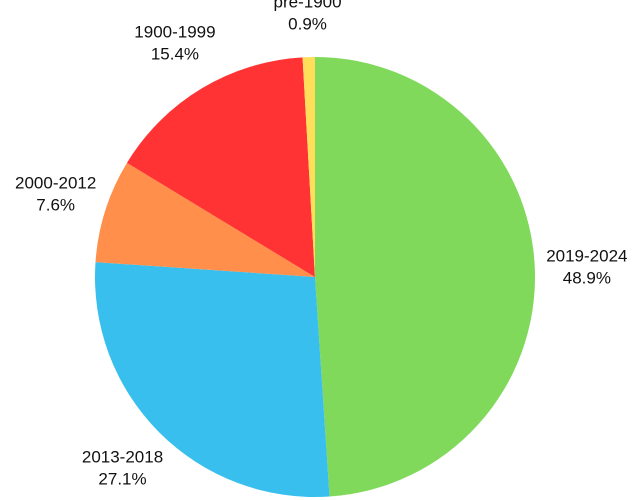 The width and height of the screenshot is (637, 500). I want to click on slice-label: 2000-2012, so click(55, 182).